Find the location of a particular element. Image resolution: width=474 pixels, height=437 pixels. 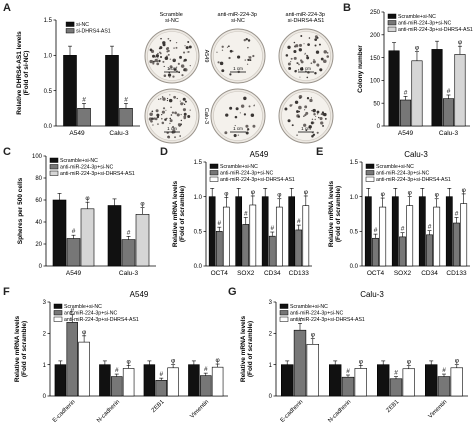

y-tick-label: 0.0 is located at coordinates (354, 267).